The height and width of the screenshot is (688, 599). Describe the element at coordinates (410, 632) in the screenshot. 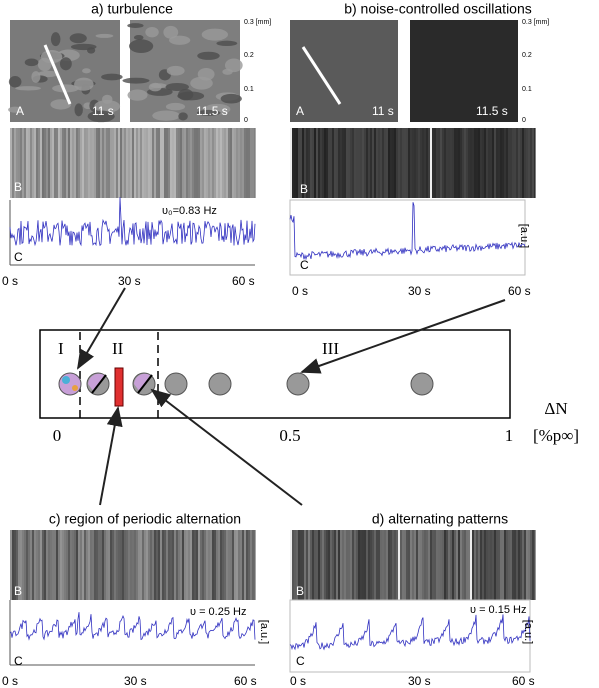

I see `trace-line` at that location.